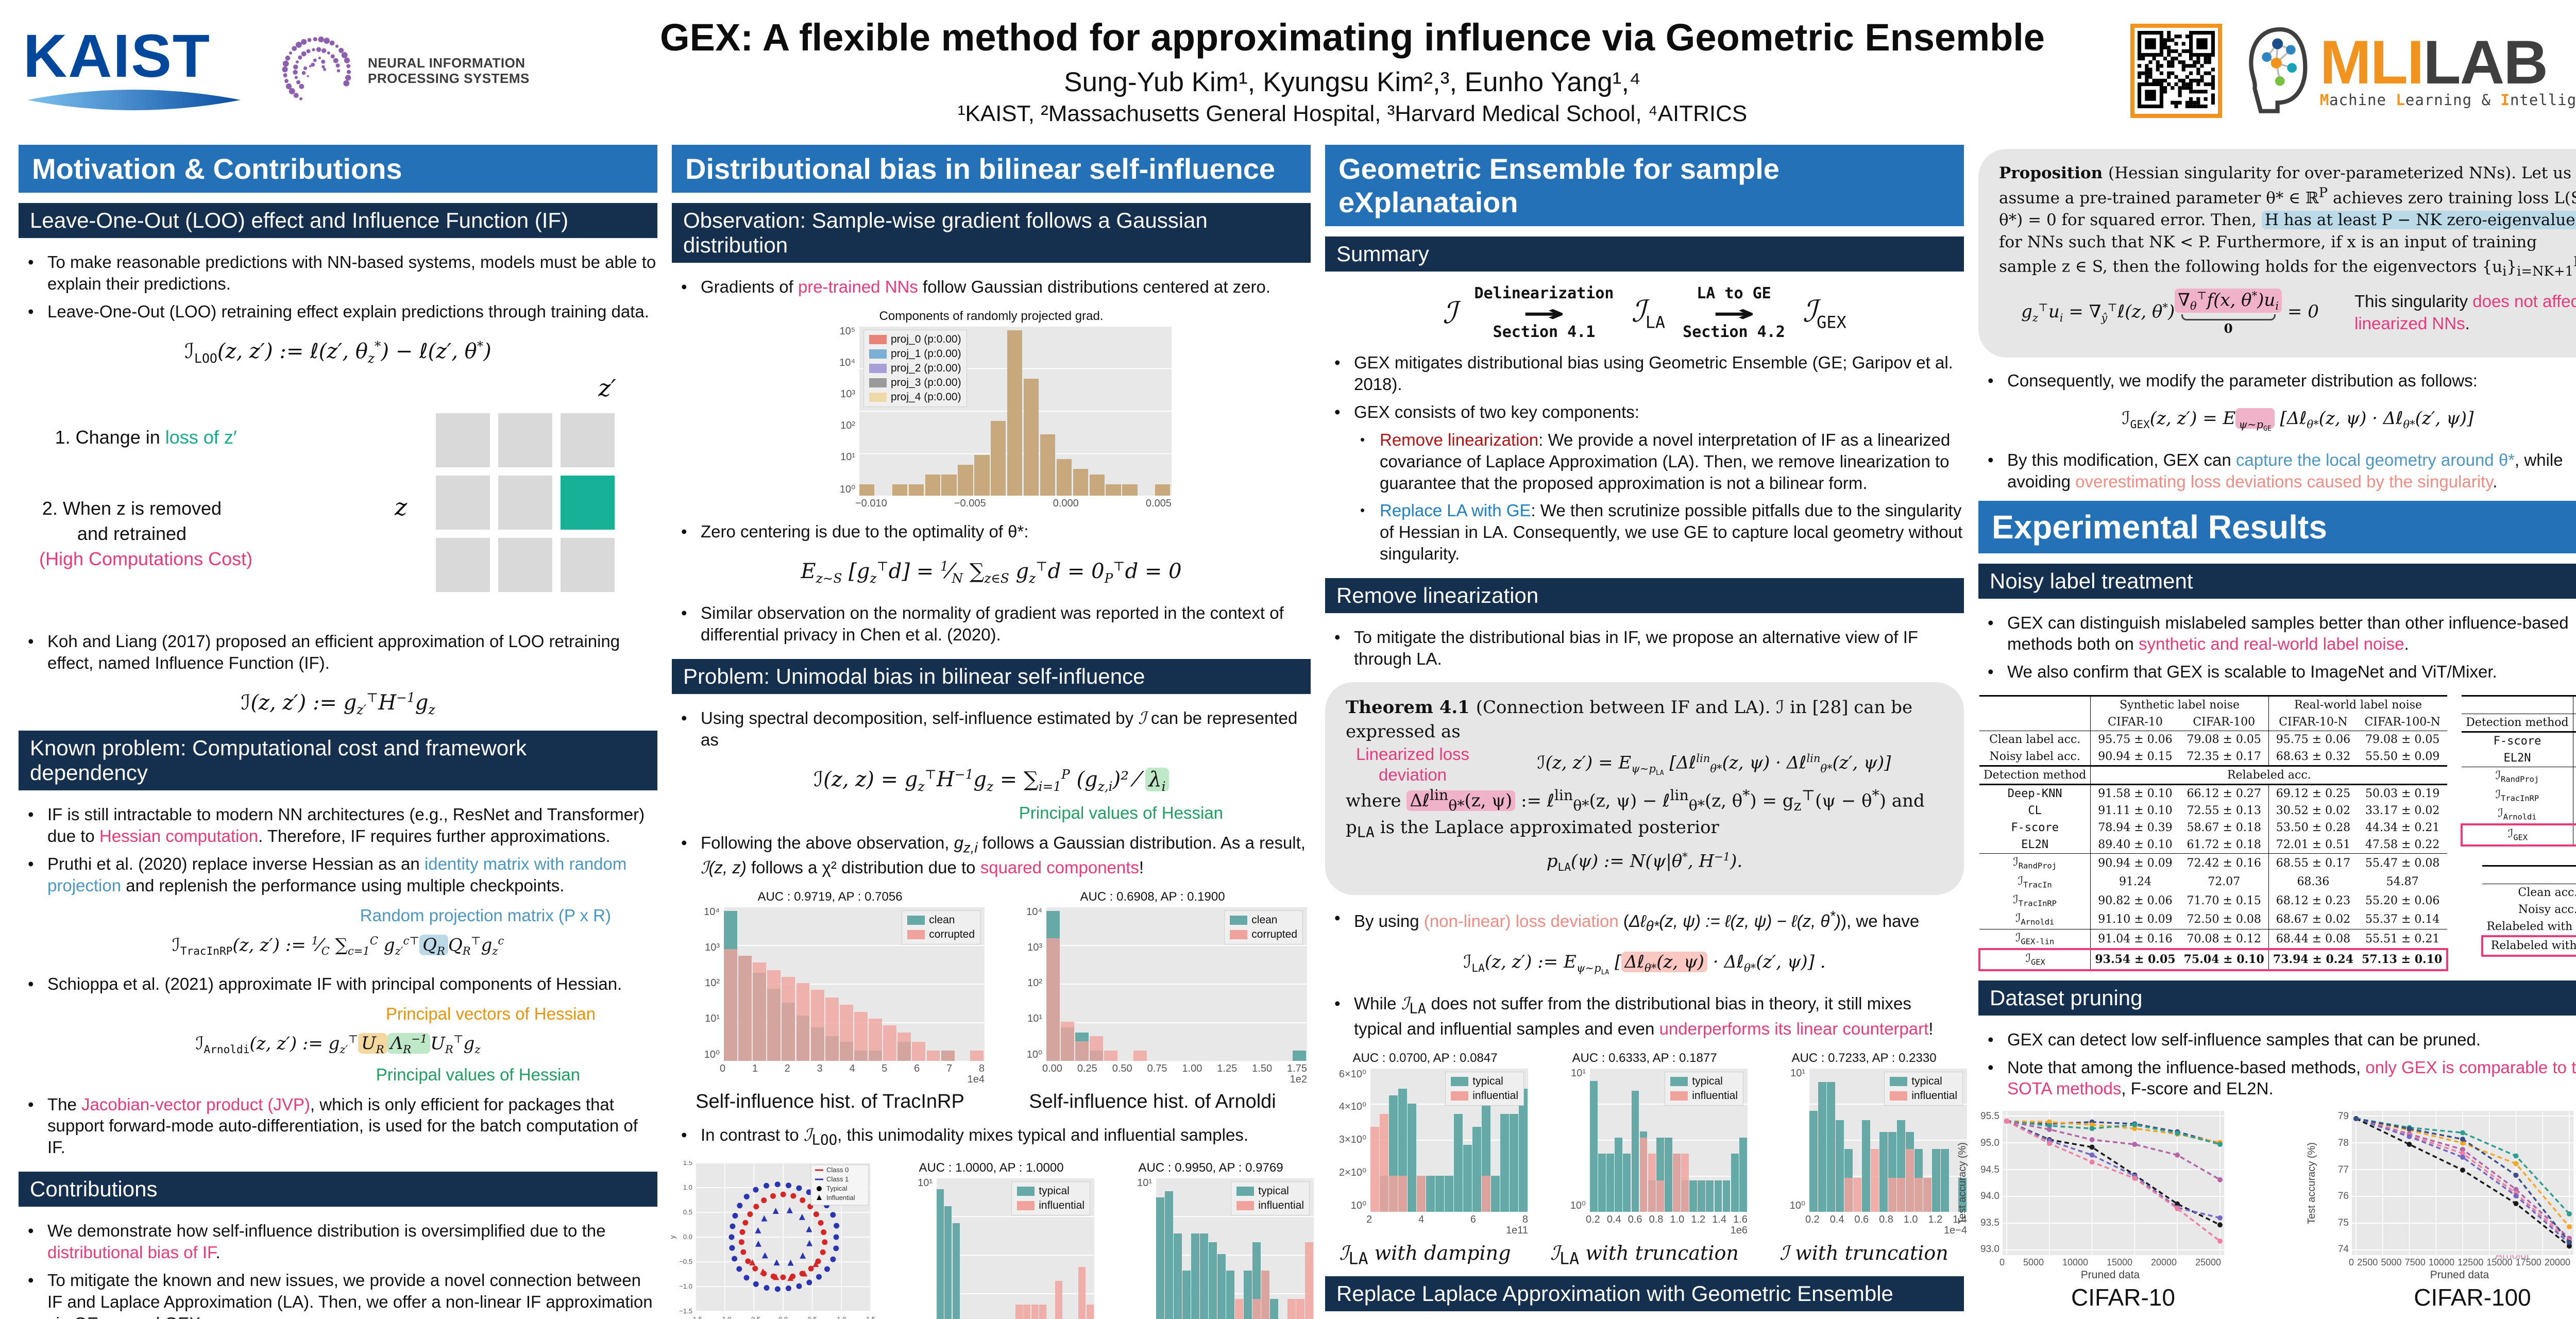 Image resolution: width=2576 pixels, height=1319 pixels. I want to click on y-tick-label: 75, so click(2343, 1222).